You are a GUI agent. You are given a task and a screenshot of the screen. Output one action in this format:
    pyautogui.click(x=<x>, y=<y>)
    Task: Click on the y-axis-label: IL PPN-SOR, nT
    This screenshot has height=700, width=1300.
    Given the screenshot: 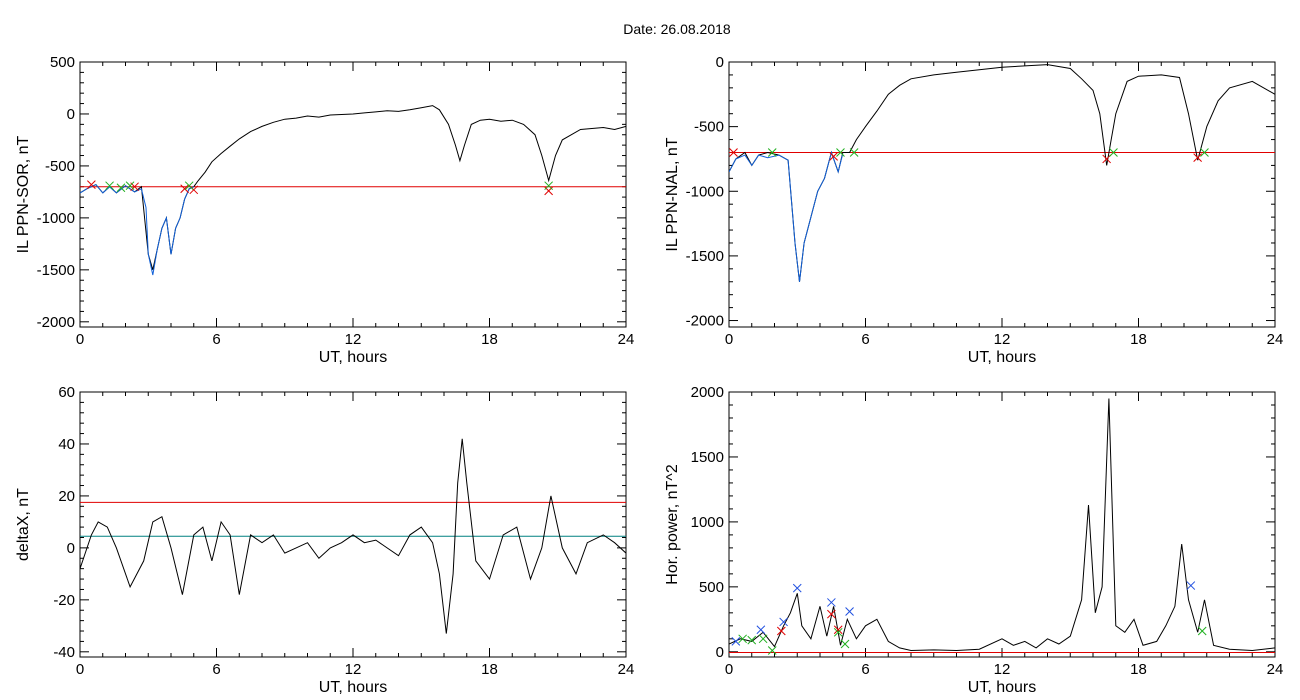 What is the action you would take?
    pyautogui.click(x=23, y=194)
    